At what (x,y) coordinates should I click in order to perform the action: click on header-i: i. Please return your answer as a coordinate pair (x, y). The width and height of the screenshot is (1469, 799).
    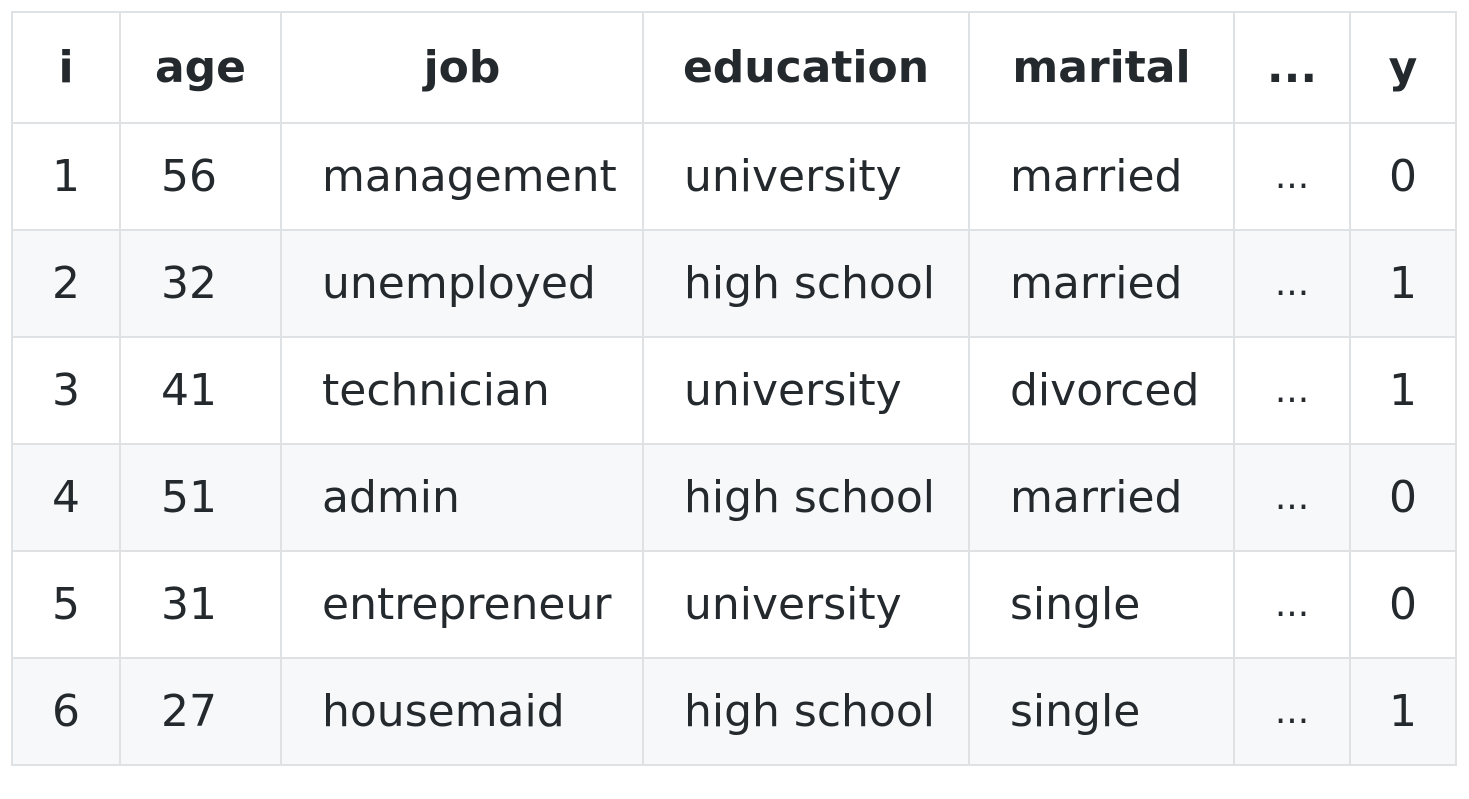
    Looking at the image, I should click on (66, 67).